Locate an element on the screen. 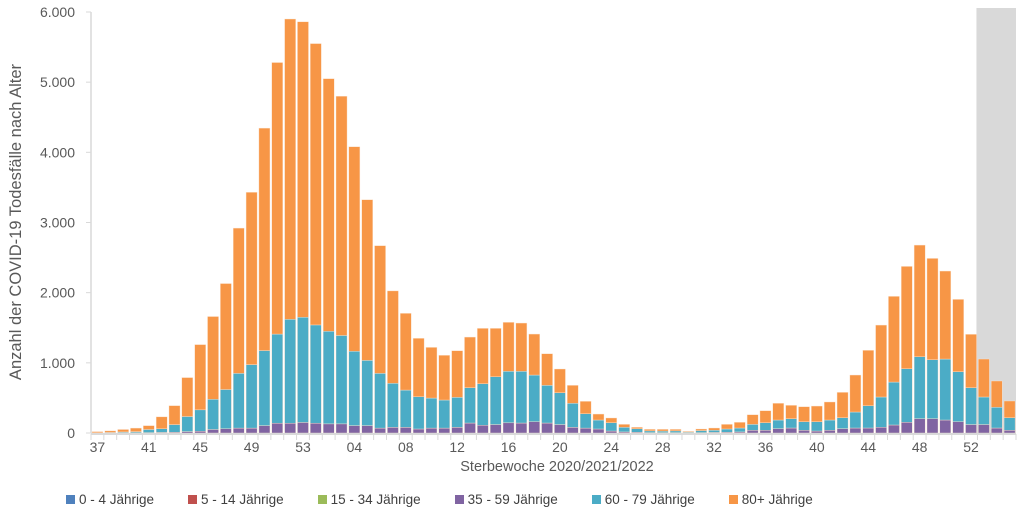 Image resolution: width=1024 pixels, height=514 pixels. x-tick-label: 52 is located at coordinates (971, 447).